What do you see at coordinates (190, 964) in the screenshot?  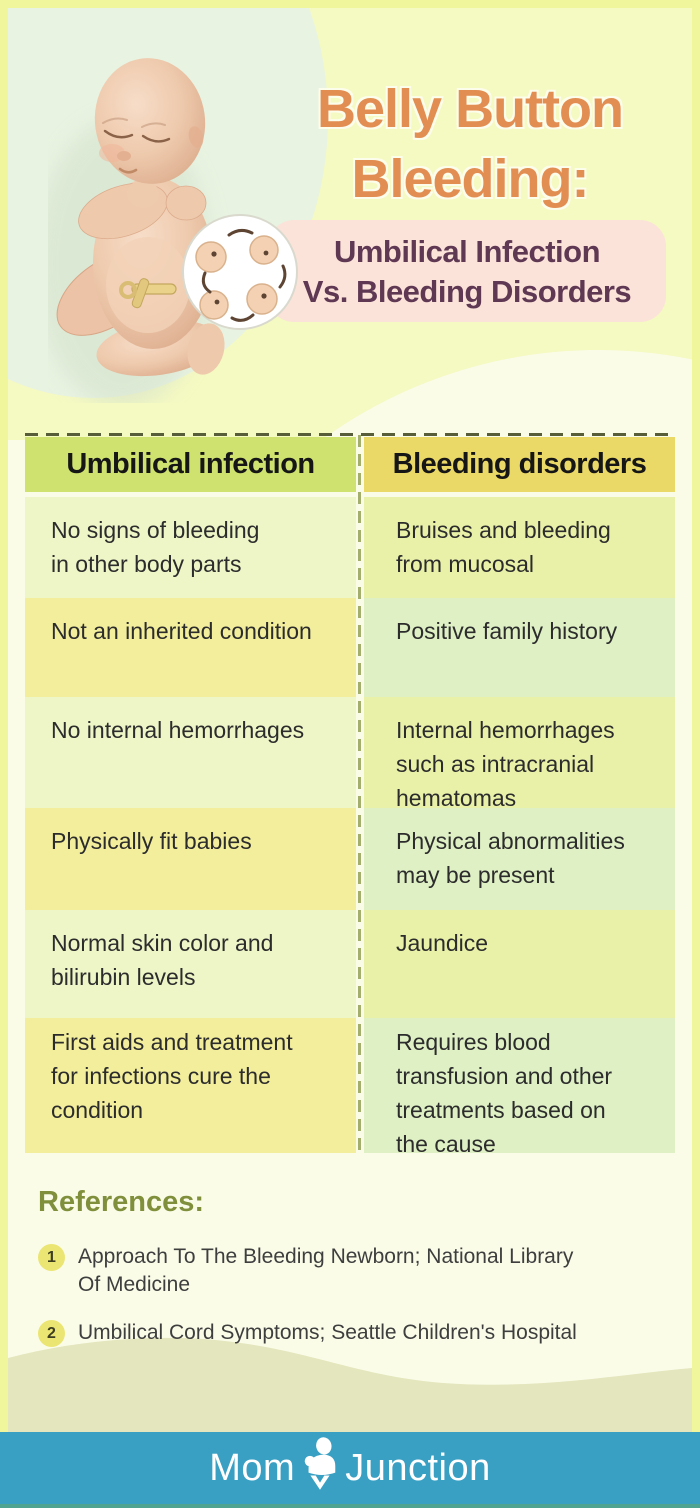 I see `cell-umbilical: Normal skin color and bilirubin levels` at bounding box center [190, 964].